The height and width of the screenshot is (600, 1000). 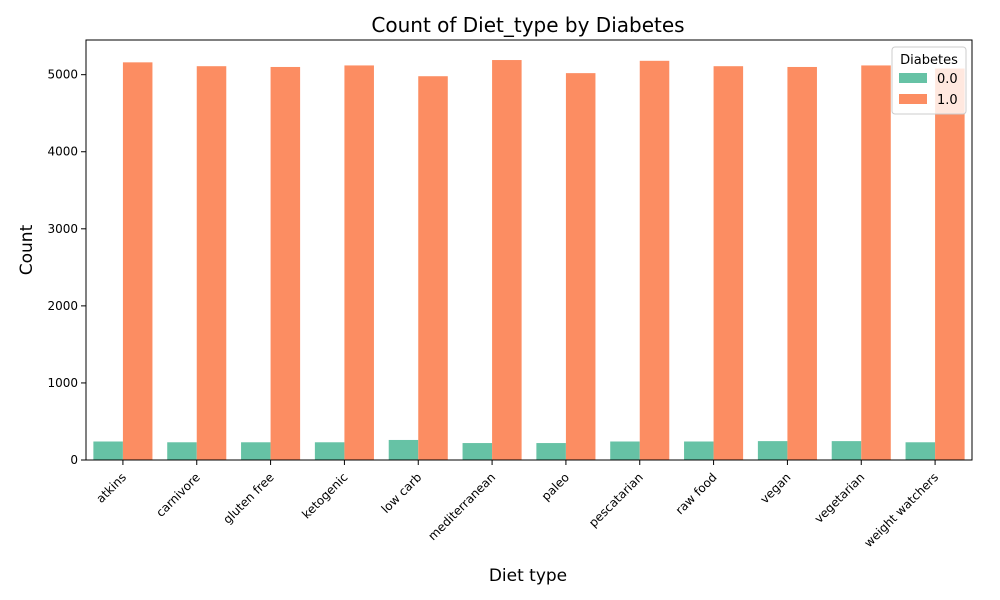 I want to click on bar-0_0-low-carb, so click(x=403, y=449).